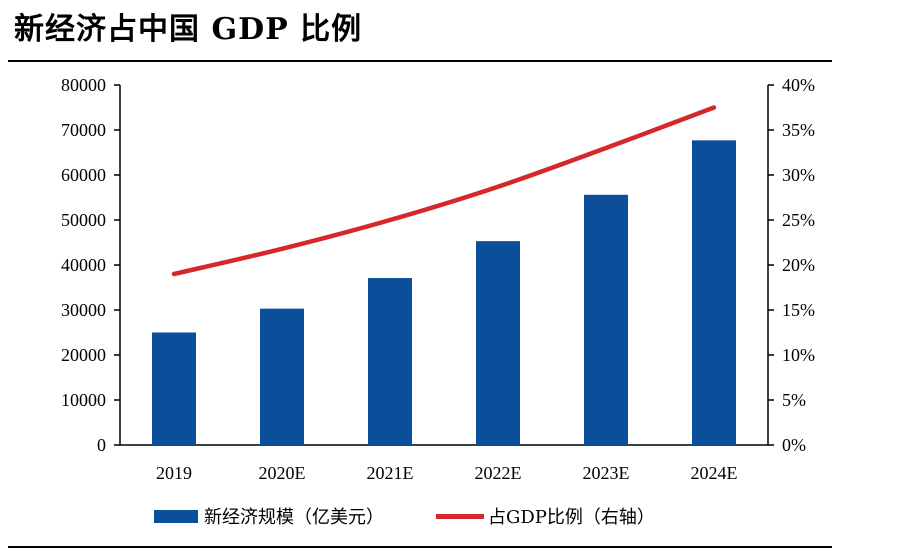 This screenshot has height=556, width=902. Describe the element at coordinates (606, 473) in the screenshot. I see `x-axis-tick-label: 2023E` at that location.